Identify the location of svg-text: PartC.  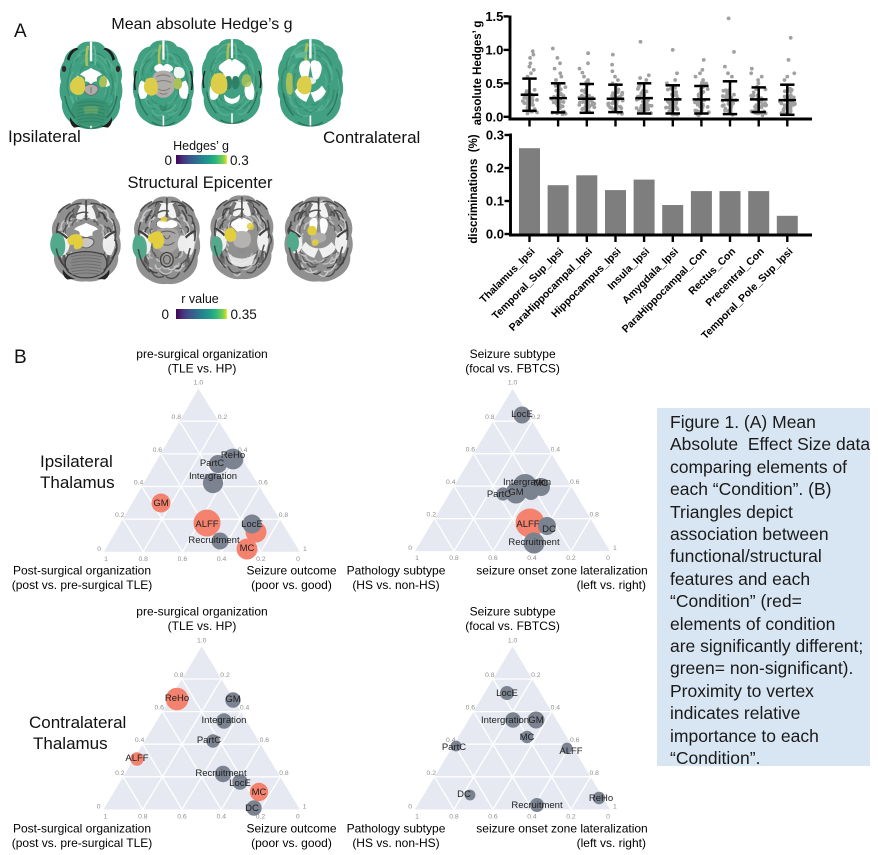
(499, 494).